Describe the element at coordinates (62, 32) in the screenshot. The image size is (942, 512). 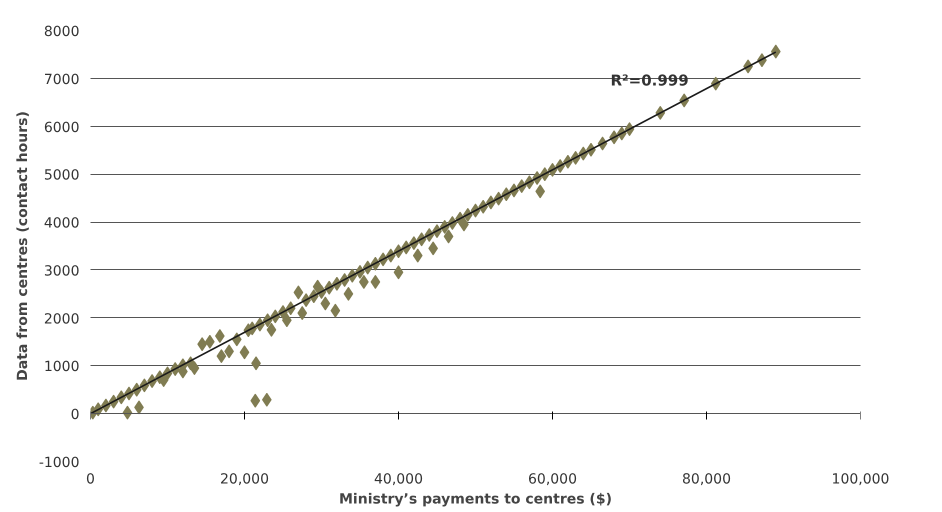
I see `y-tick-label: 8000` at that location.